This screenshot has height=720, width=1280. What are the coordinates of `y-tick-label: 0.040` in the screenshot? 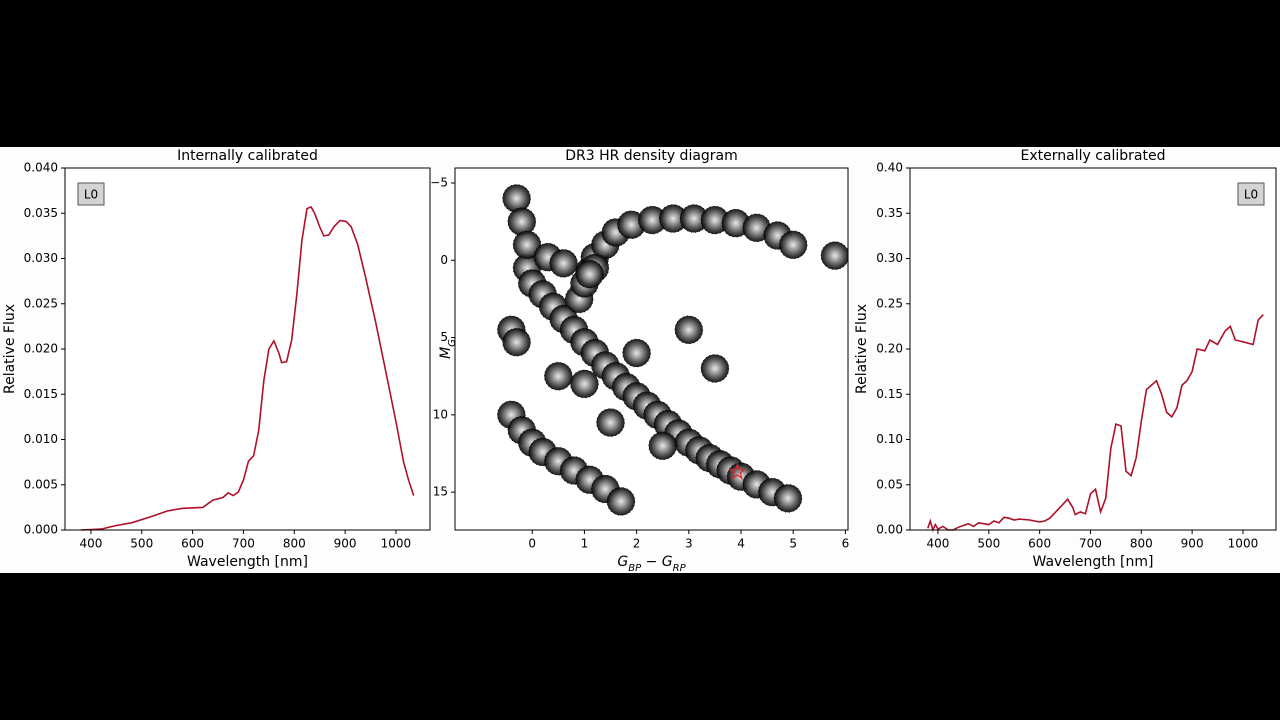 It's located at (41, 168).